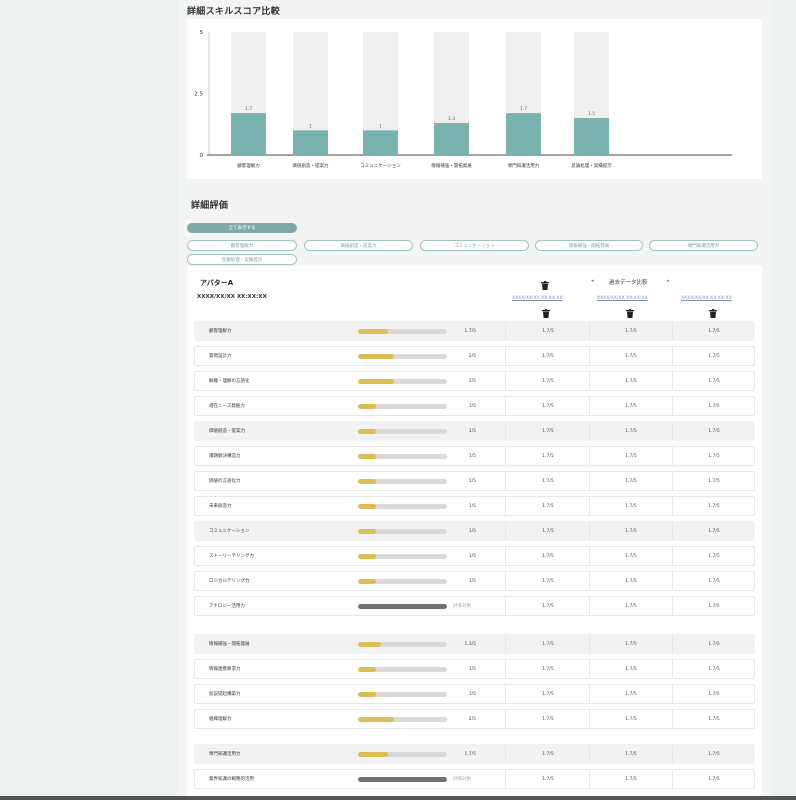 Image resolution: width=796 pixels, height=800 pixels. Describe the element at coordinates (231, 779) in the screenshot. I see `skill-label: 業界知識の戦略的活用` at that location.